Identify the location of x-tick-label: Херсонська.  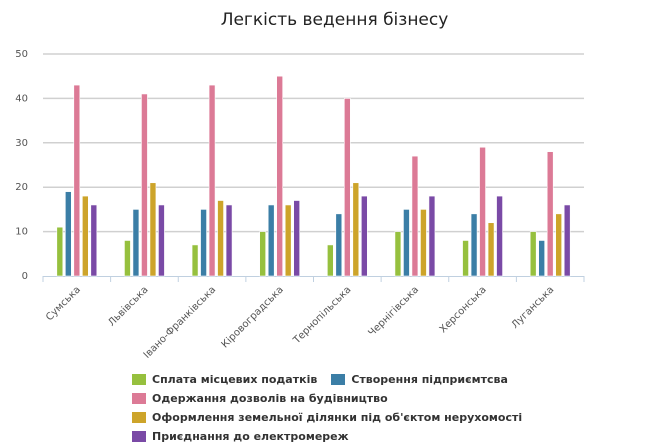
(463, 309).